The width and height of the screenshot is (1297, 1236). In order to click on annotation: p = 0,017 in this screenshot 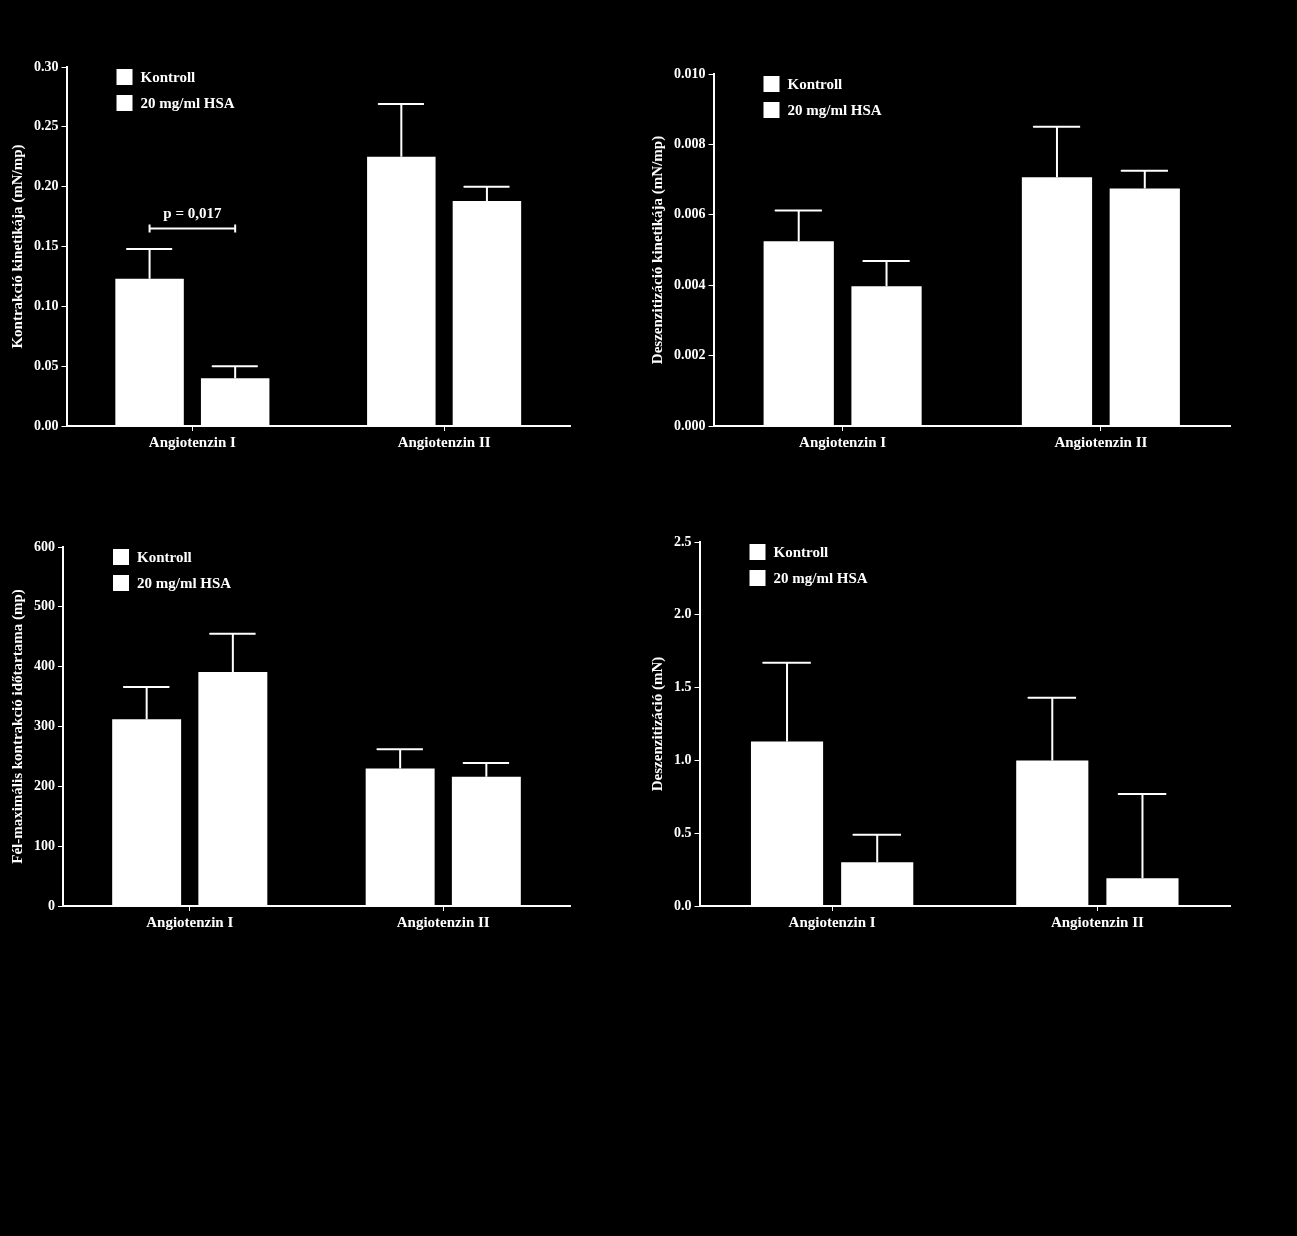, I will do `click(192, 212)`.